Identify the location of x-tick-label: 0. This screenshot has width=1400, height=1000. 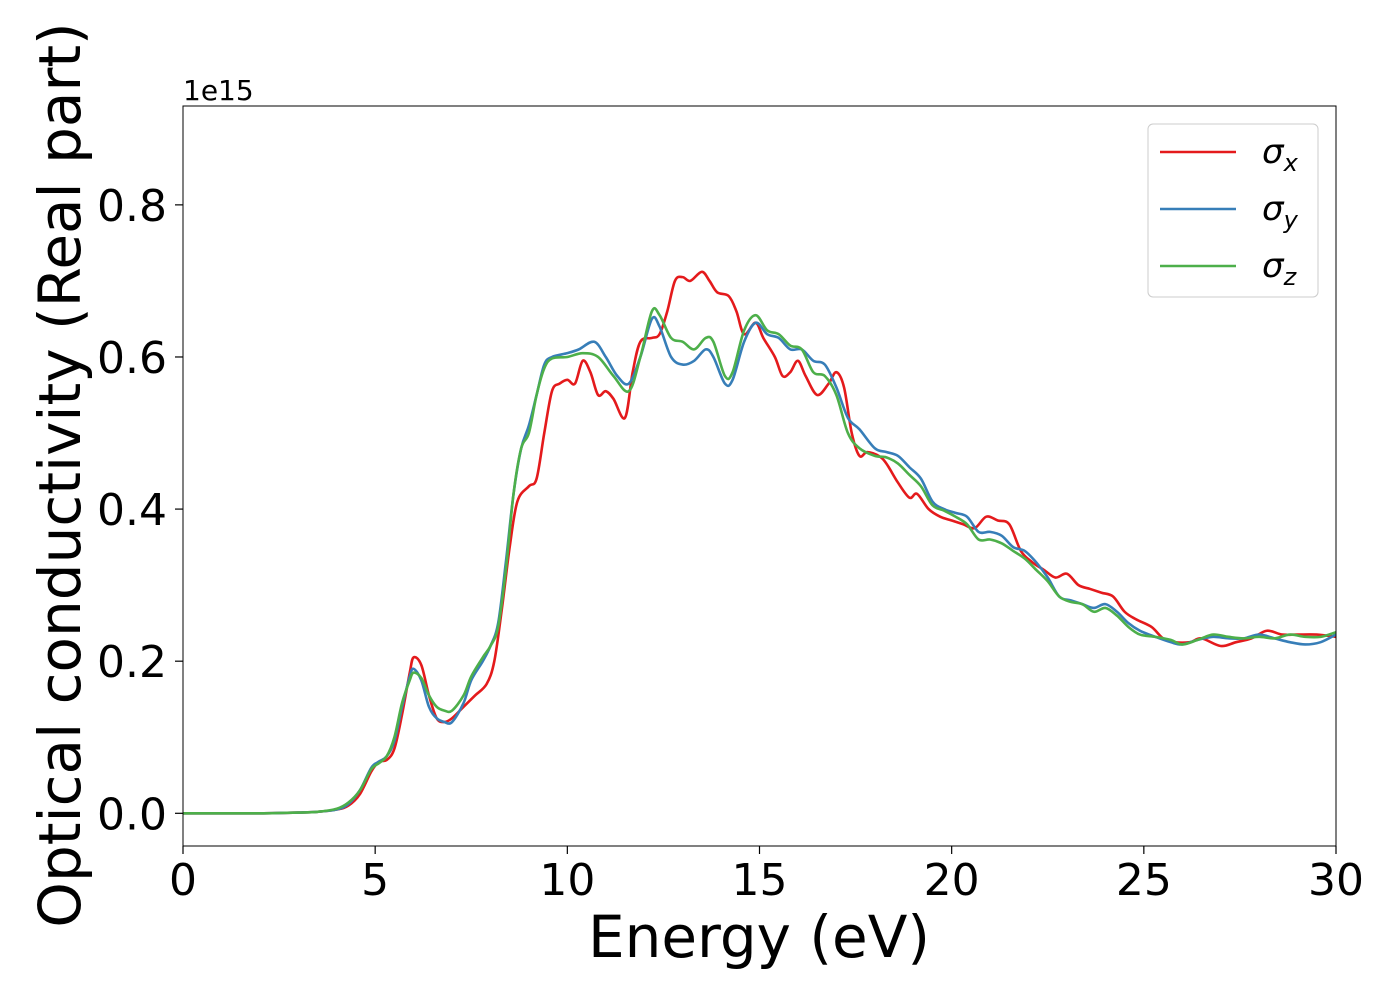
(183, 880).